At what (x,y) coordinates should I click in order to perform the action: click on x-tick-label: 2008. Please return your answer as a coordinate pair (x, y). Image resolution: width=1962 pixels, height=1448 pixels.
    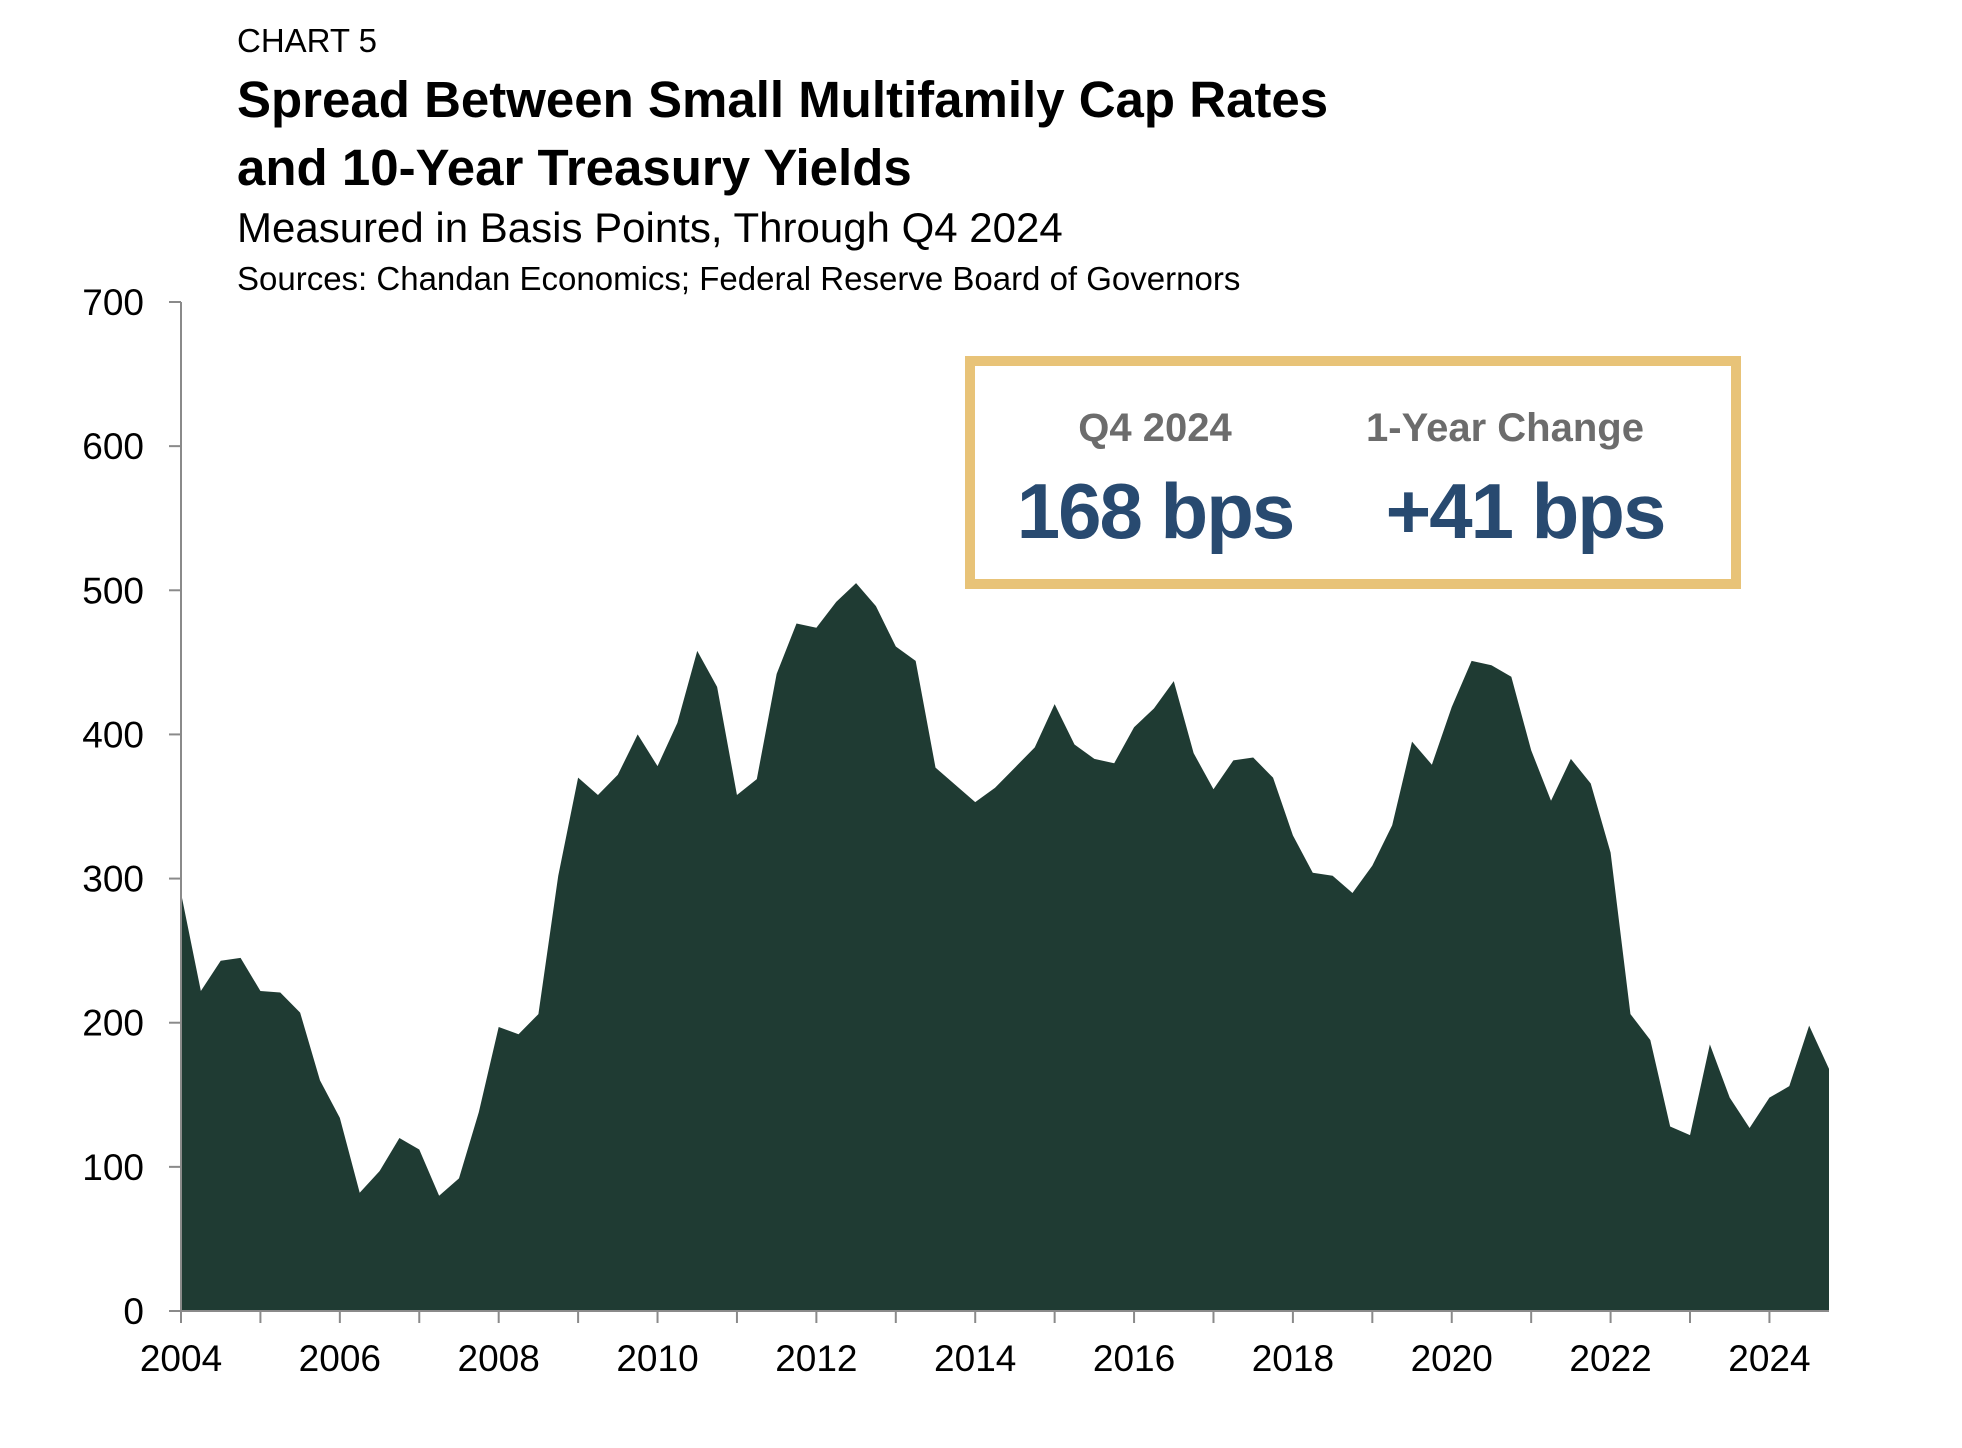
    Looking at the image, I should click on (499, 1358).